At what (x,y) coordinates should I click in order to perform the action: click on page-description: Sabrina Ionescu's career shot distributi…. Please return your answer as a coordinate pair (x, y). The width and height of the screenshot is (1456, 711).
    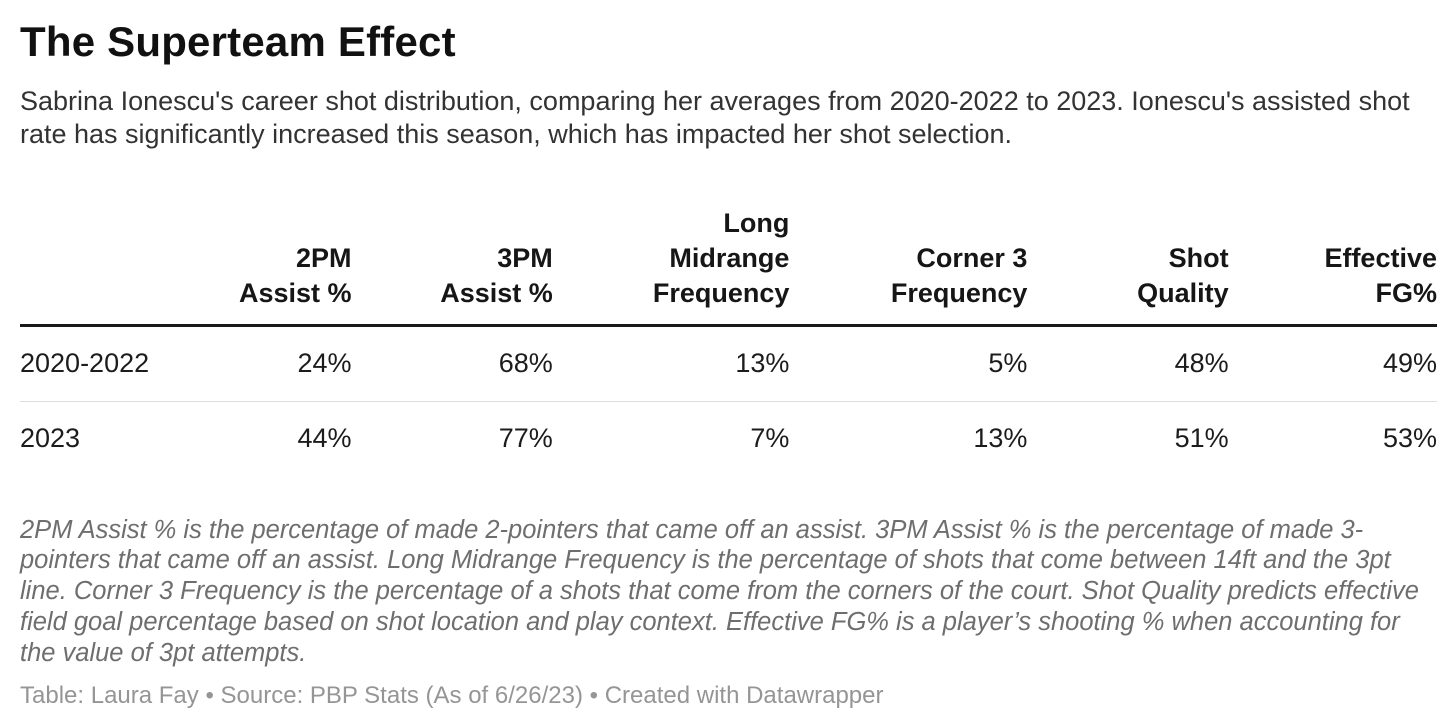
    Looking at the image, I should click on (715, 118).